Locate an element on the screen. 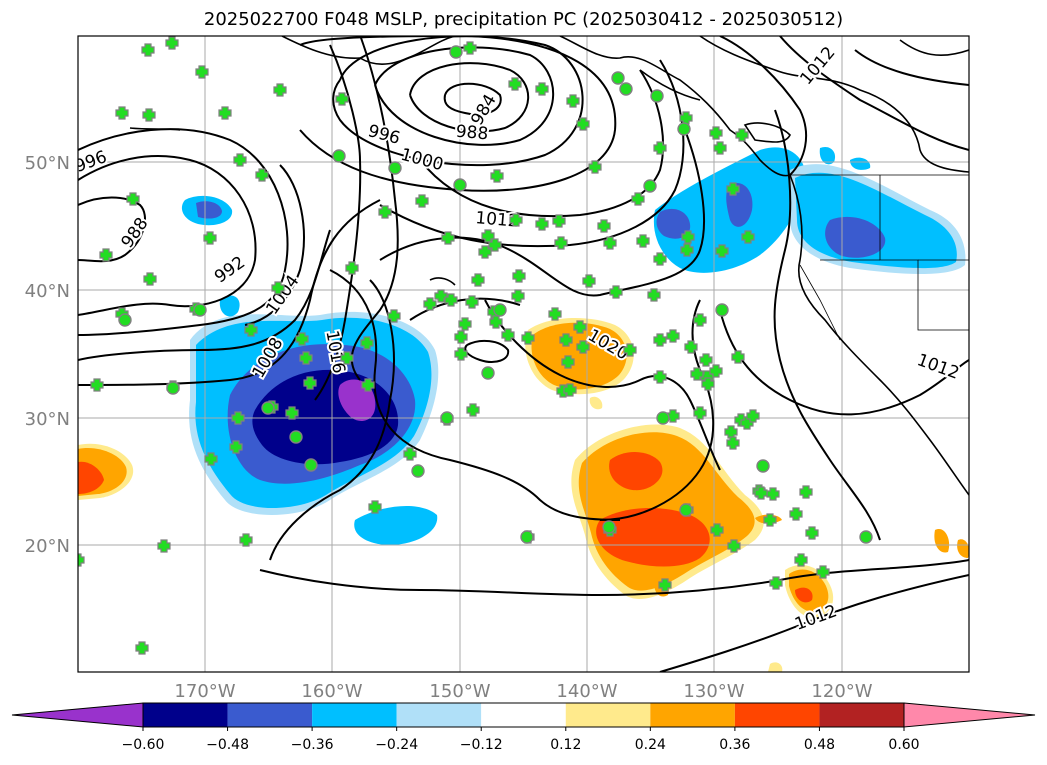  longitude-label: 150°W is located at coordinates (459, 691).